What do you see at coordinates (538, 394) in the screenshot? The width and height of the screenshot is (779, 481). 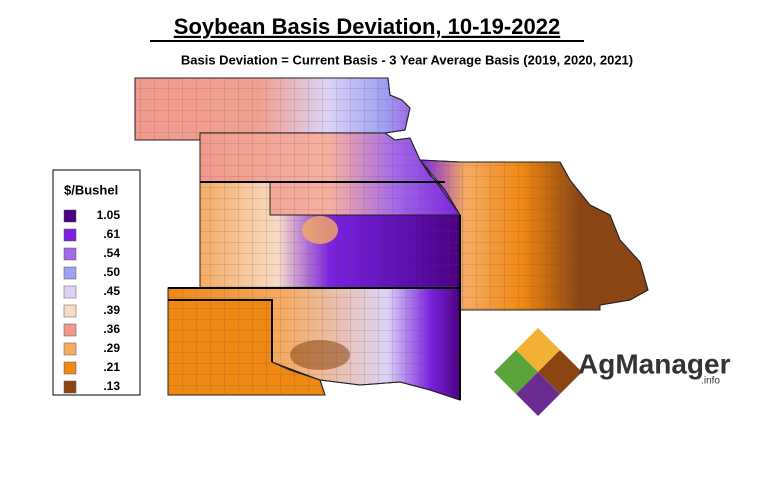 I see `logo-tile` at bounding box center [538, 394].